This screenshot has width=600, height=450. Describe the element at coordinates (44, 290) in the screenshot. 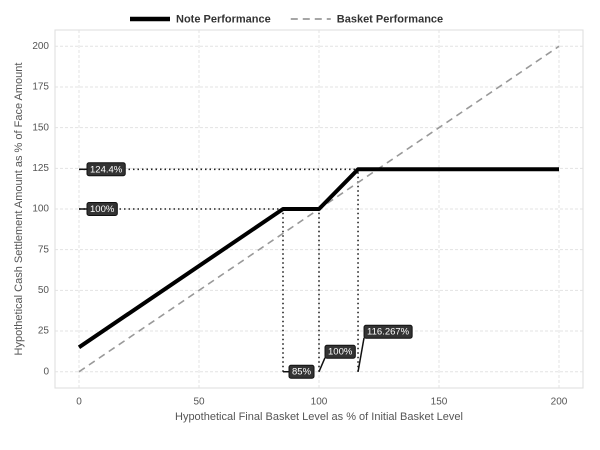

I see `y-tick-label: 50` at that location.